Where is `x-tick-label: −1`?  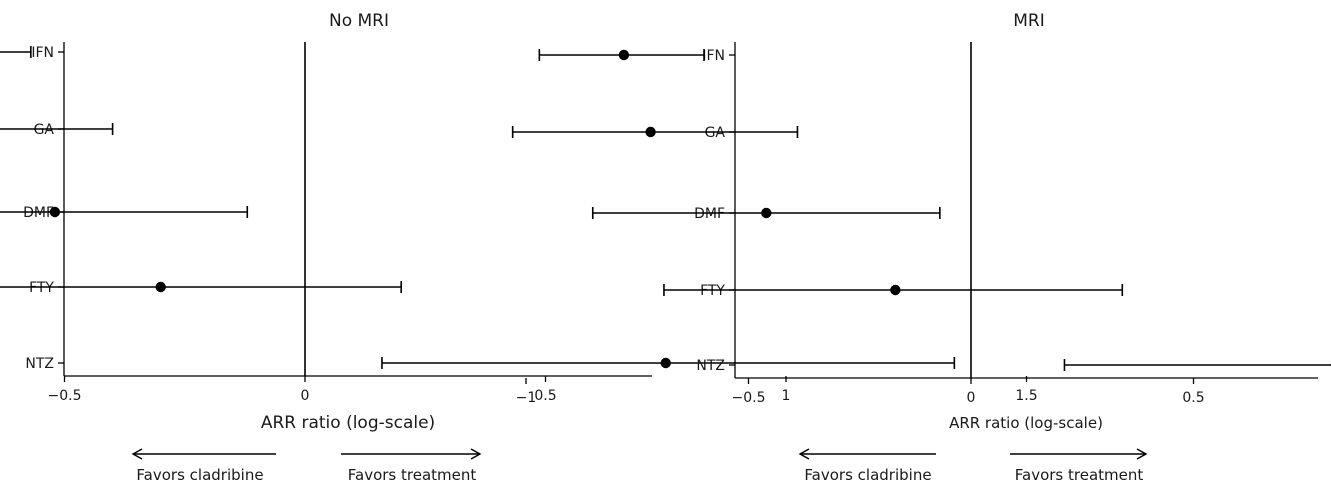 x-tick-label: −1 is located at coordinates (526, 398).